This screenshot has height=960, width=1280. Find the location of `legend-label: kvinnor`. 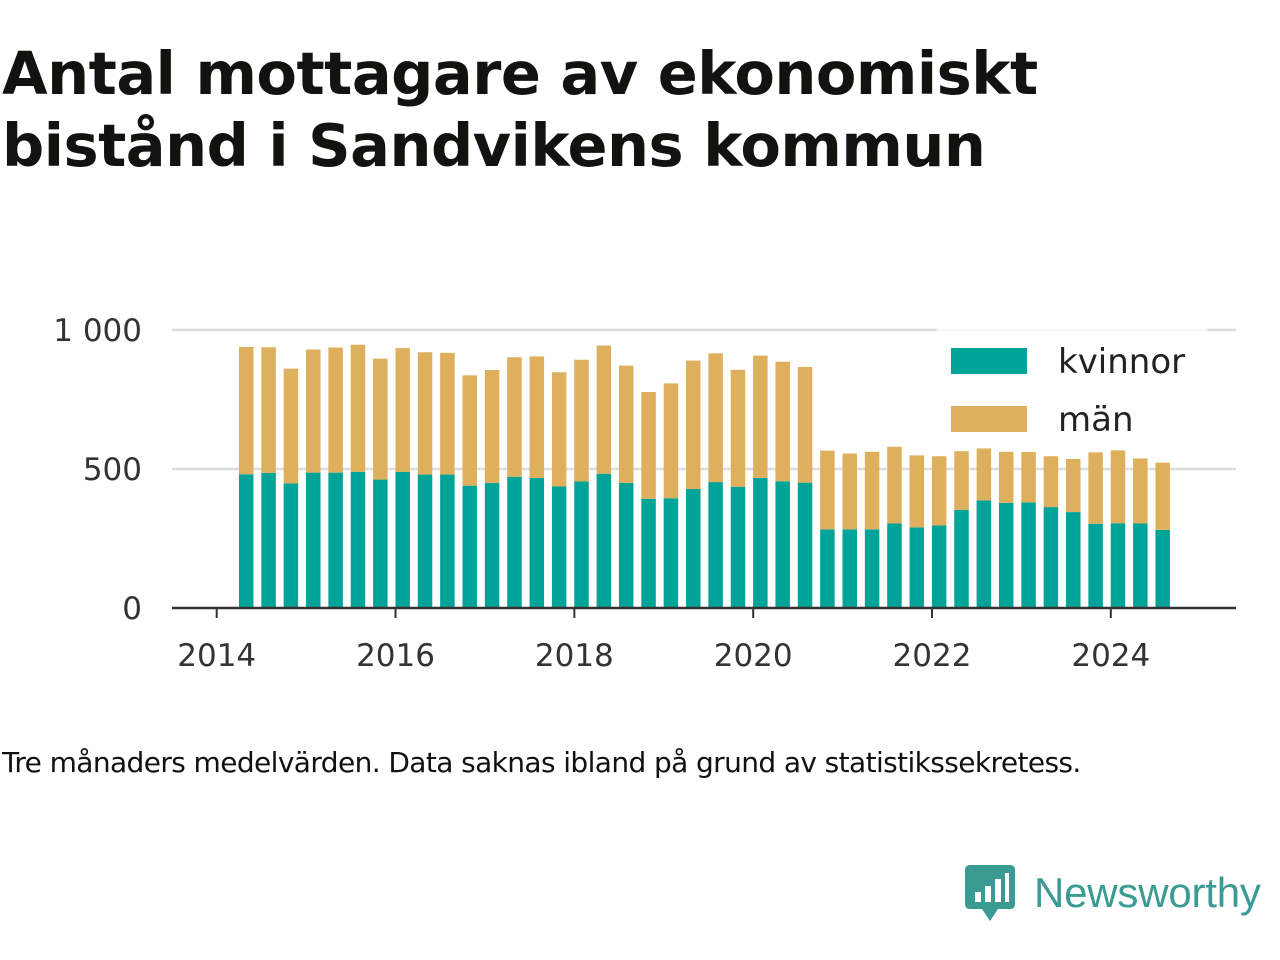

legend-label: kvinnor is located at coordinates (1121, 362).